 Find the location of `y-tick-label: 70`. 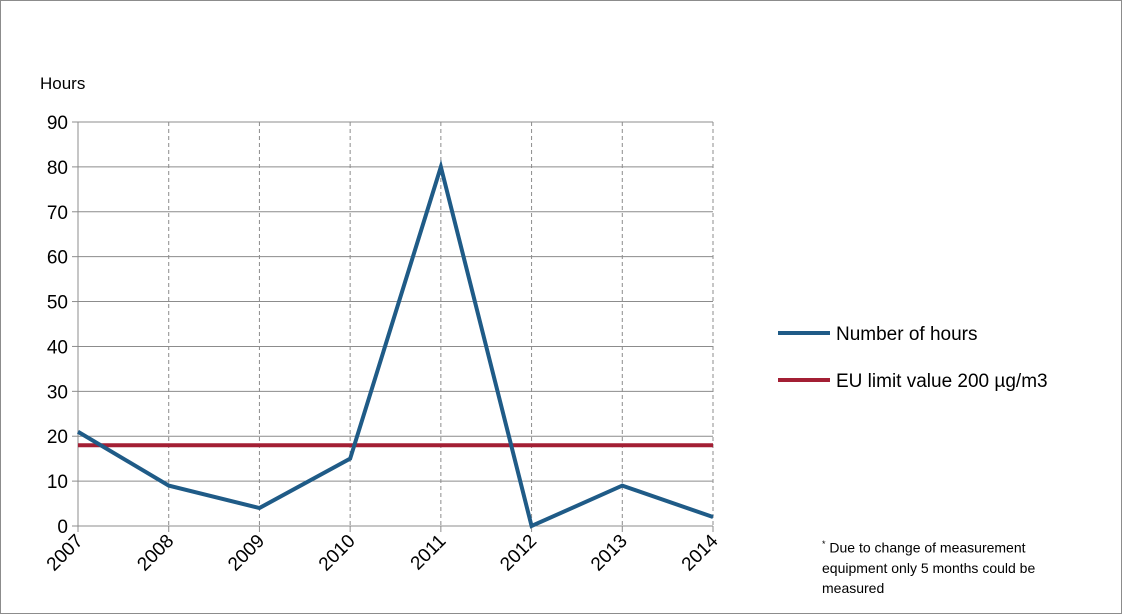

y-tick-label: 70 is located at coordinates (57, 213).